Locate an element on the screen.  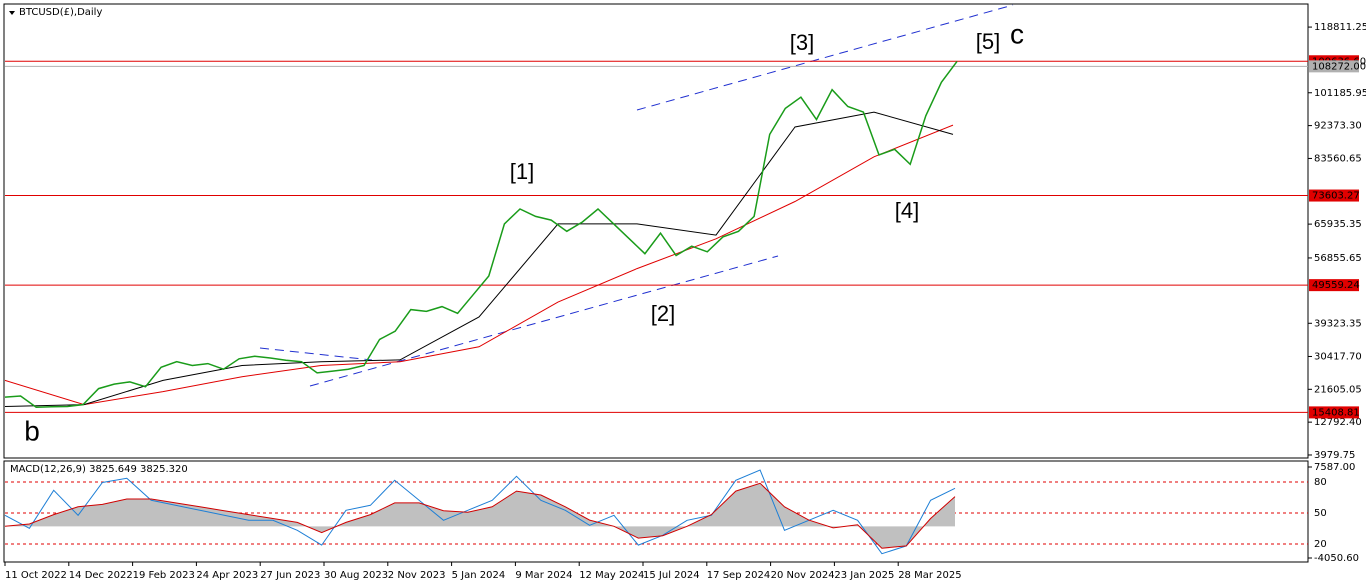
x-tick-label: 23 Jan 2025 is located at coordinates (864, 575).